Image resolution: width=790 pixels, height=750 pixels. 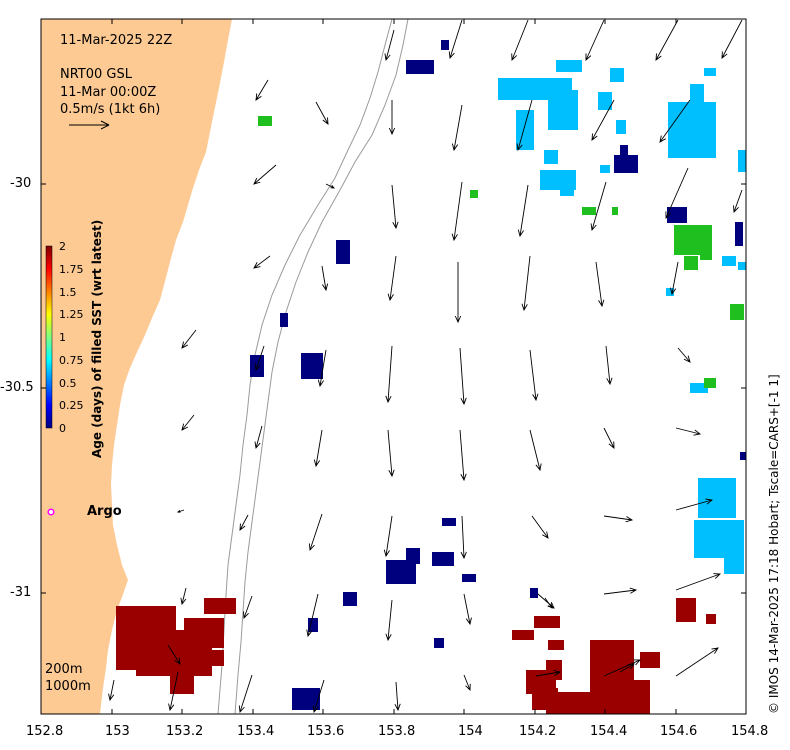 I want to click on argo-float-marker, so click(x=51, y=512).